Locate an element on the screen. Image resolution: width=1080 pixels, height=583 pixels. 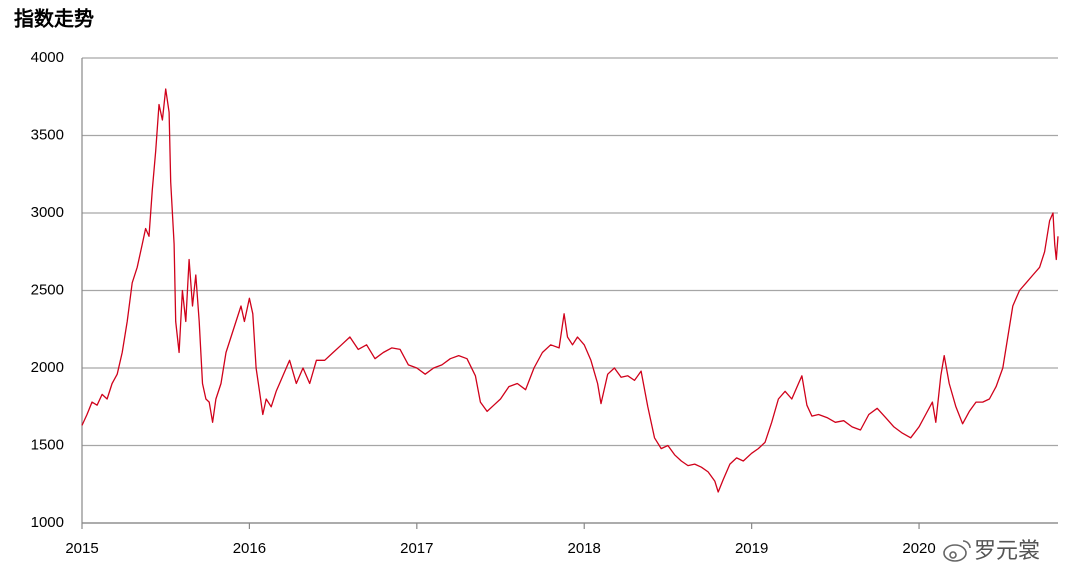
x-tick-label: 2020 is located at coordinates (918, 548).